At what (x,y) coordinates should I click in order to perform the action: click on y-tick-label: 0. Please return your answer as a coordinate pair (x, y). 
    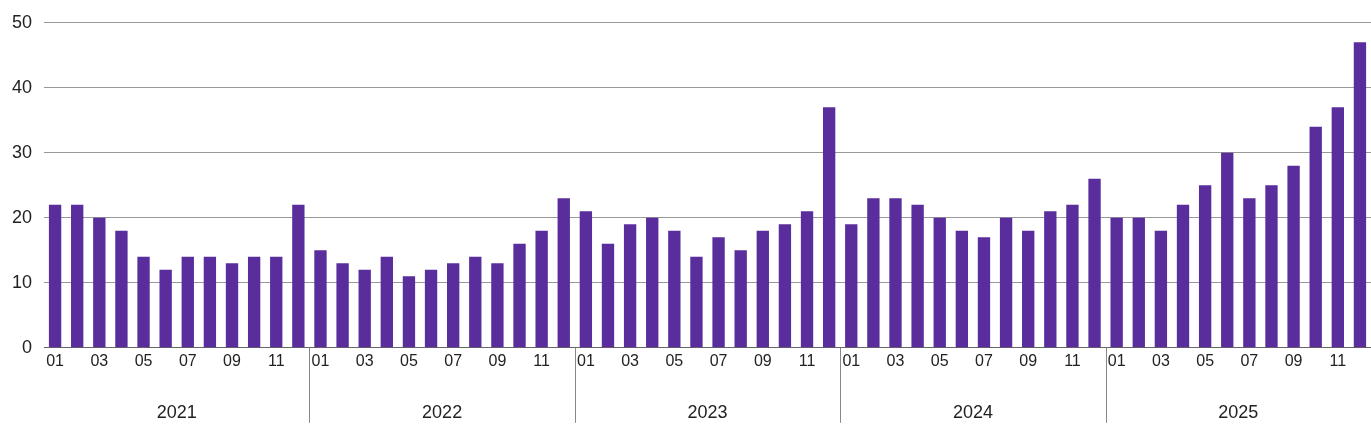
    Looking at the image, I should click on (27, 346).